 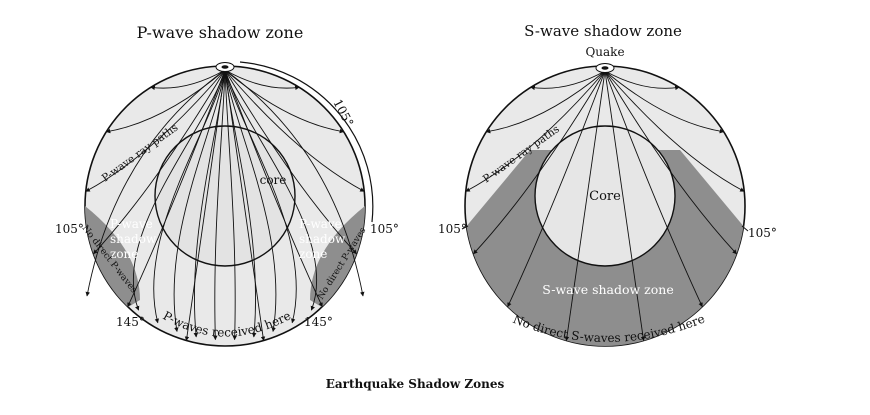 I want to click on p-shadow-left-line1: P-wave, so click(x=131, y=224).